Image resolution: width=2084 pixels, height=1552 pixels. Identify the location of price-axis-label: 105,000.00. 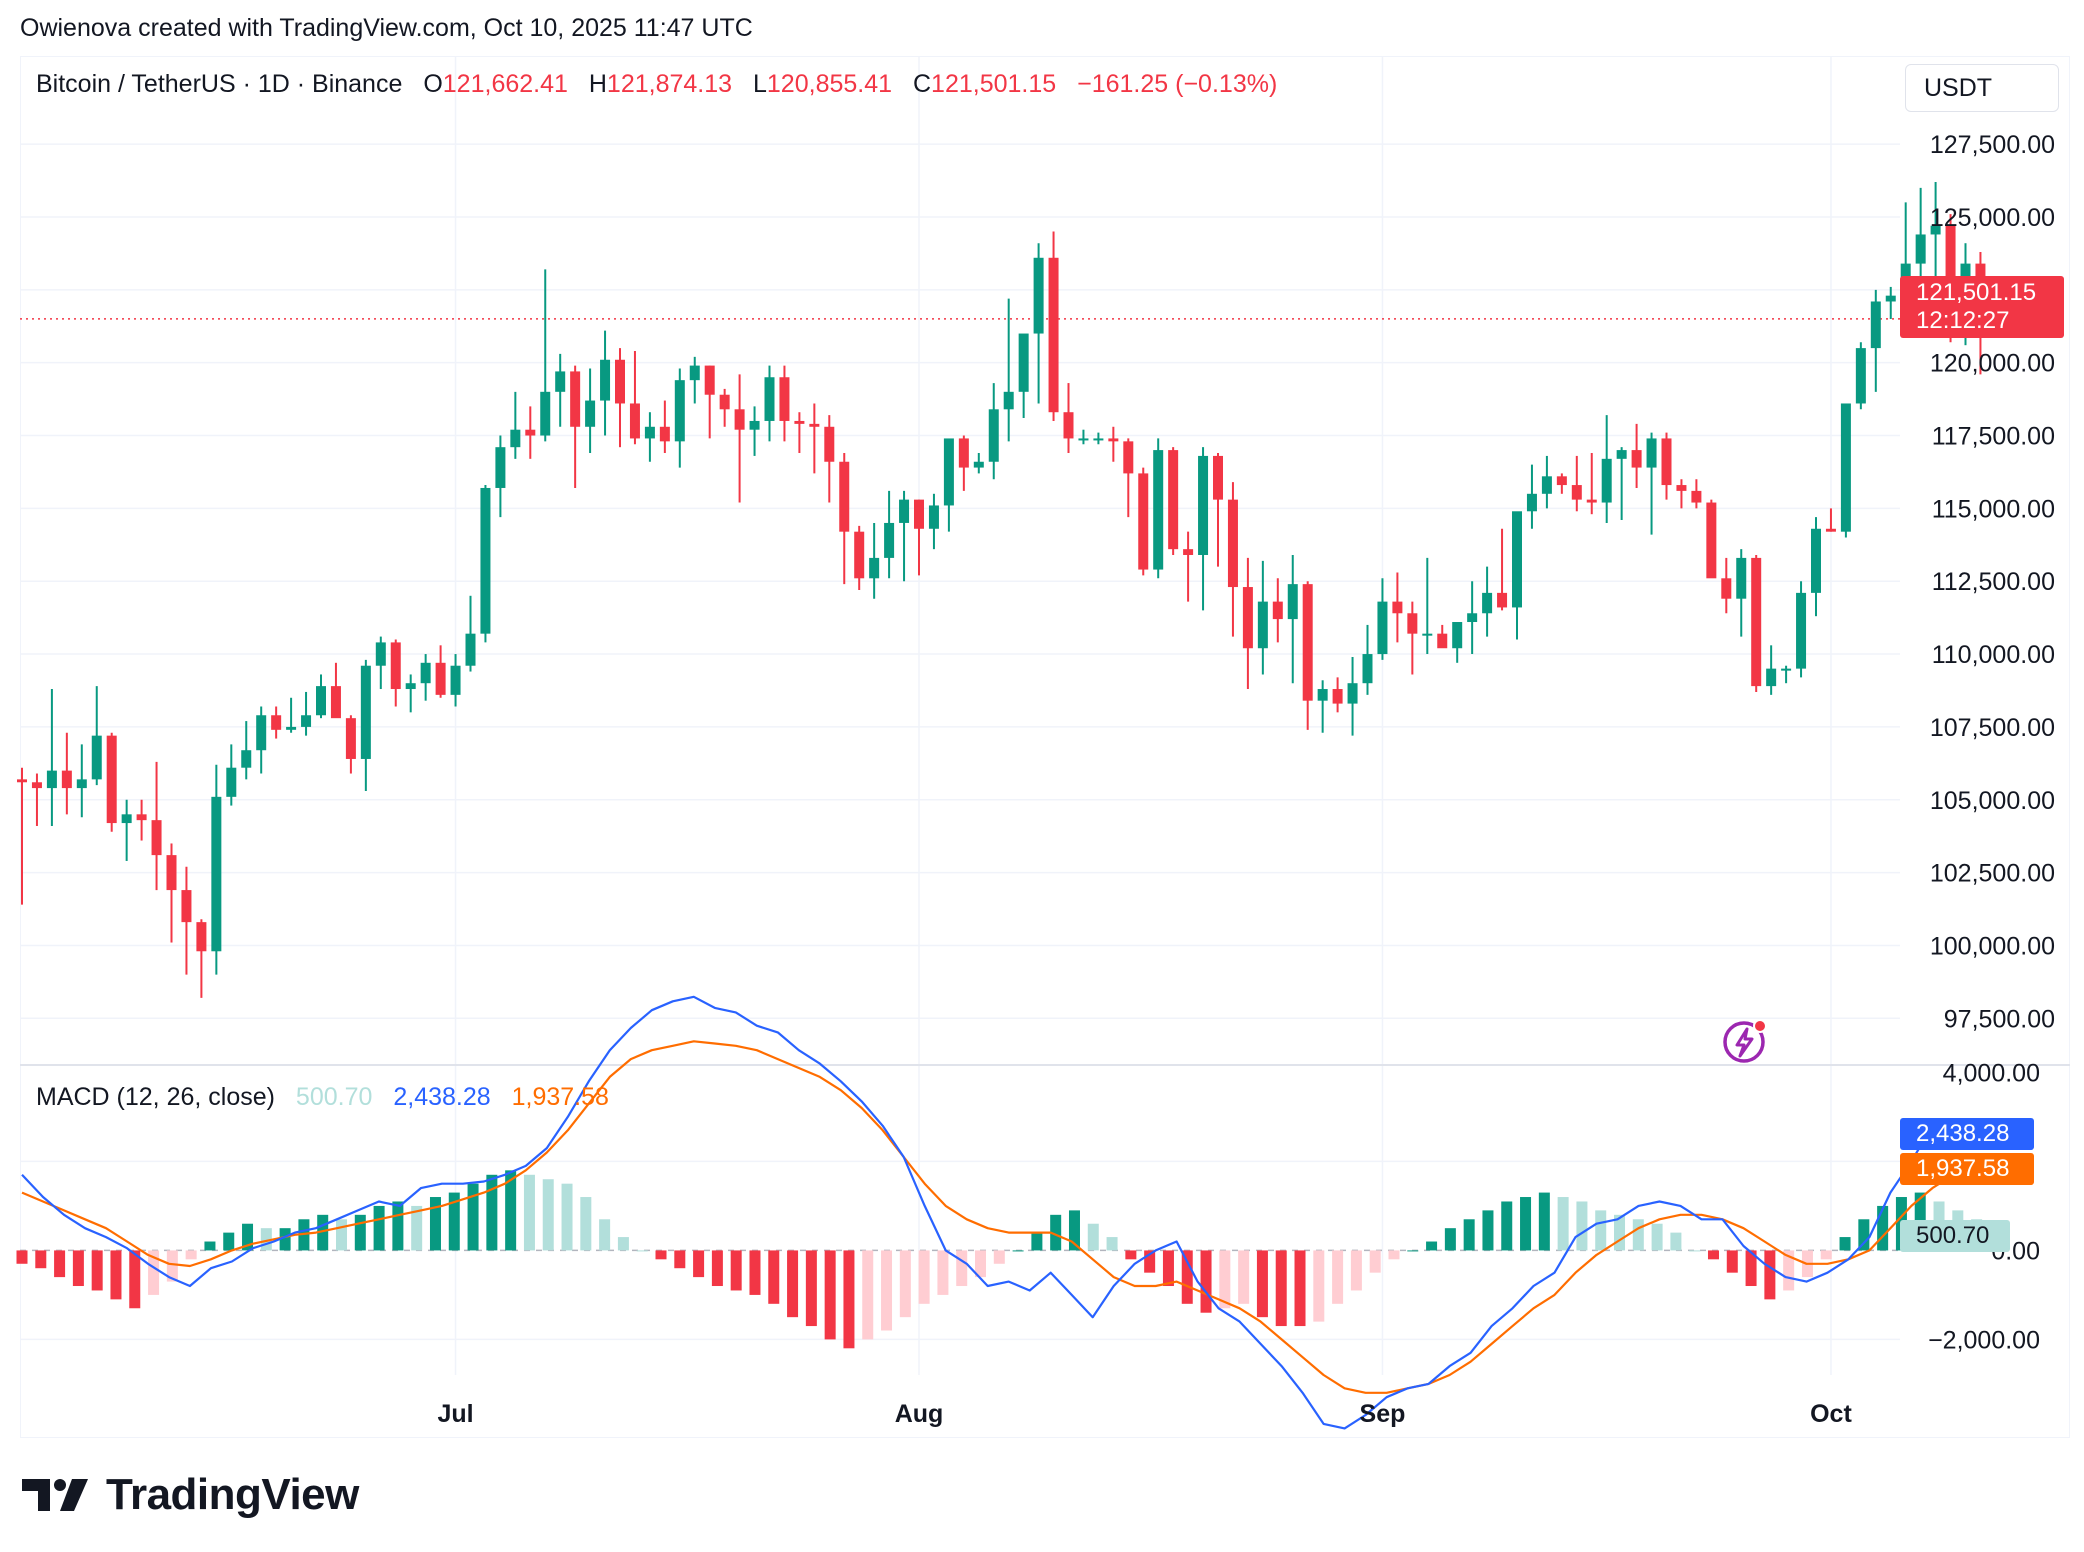
(1992, 801).